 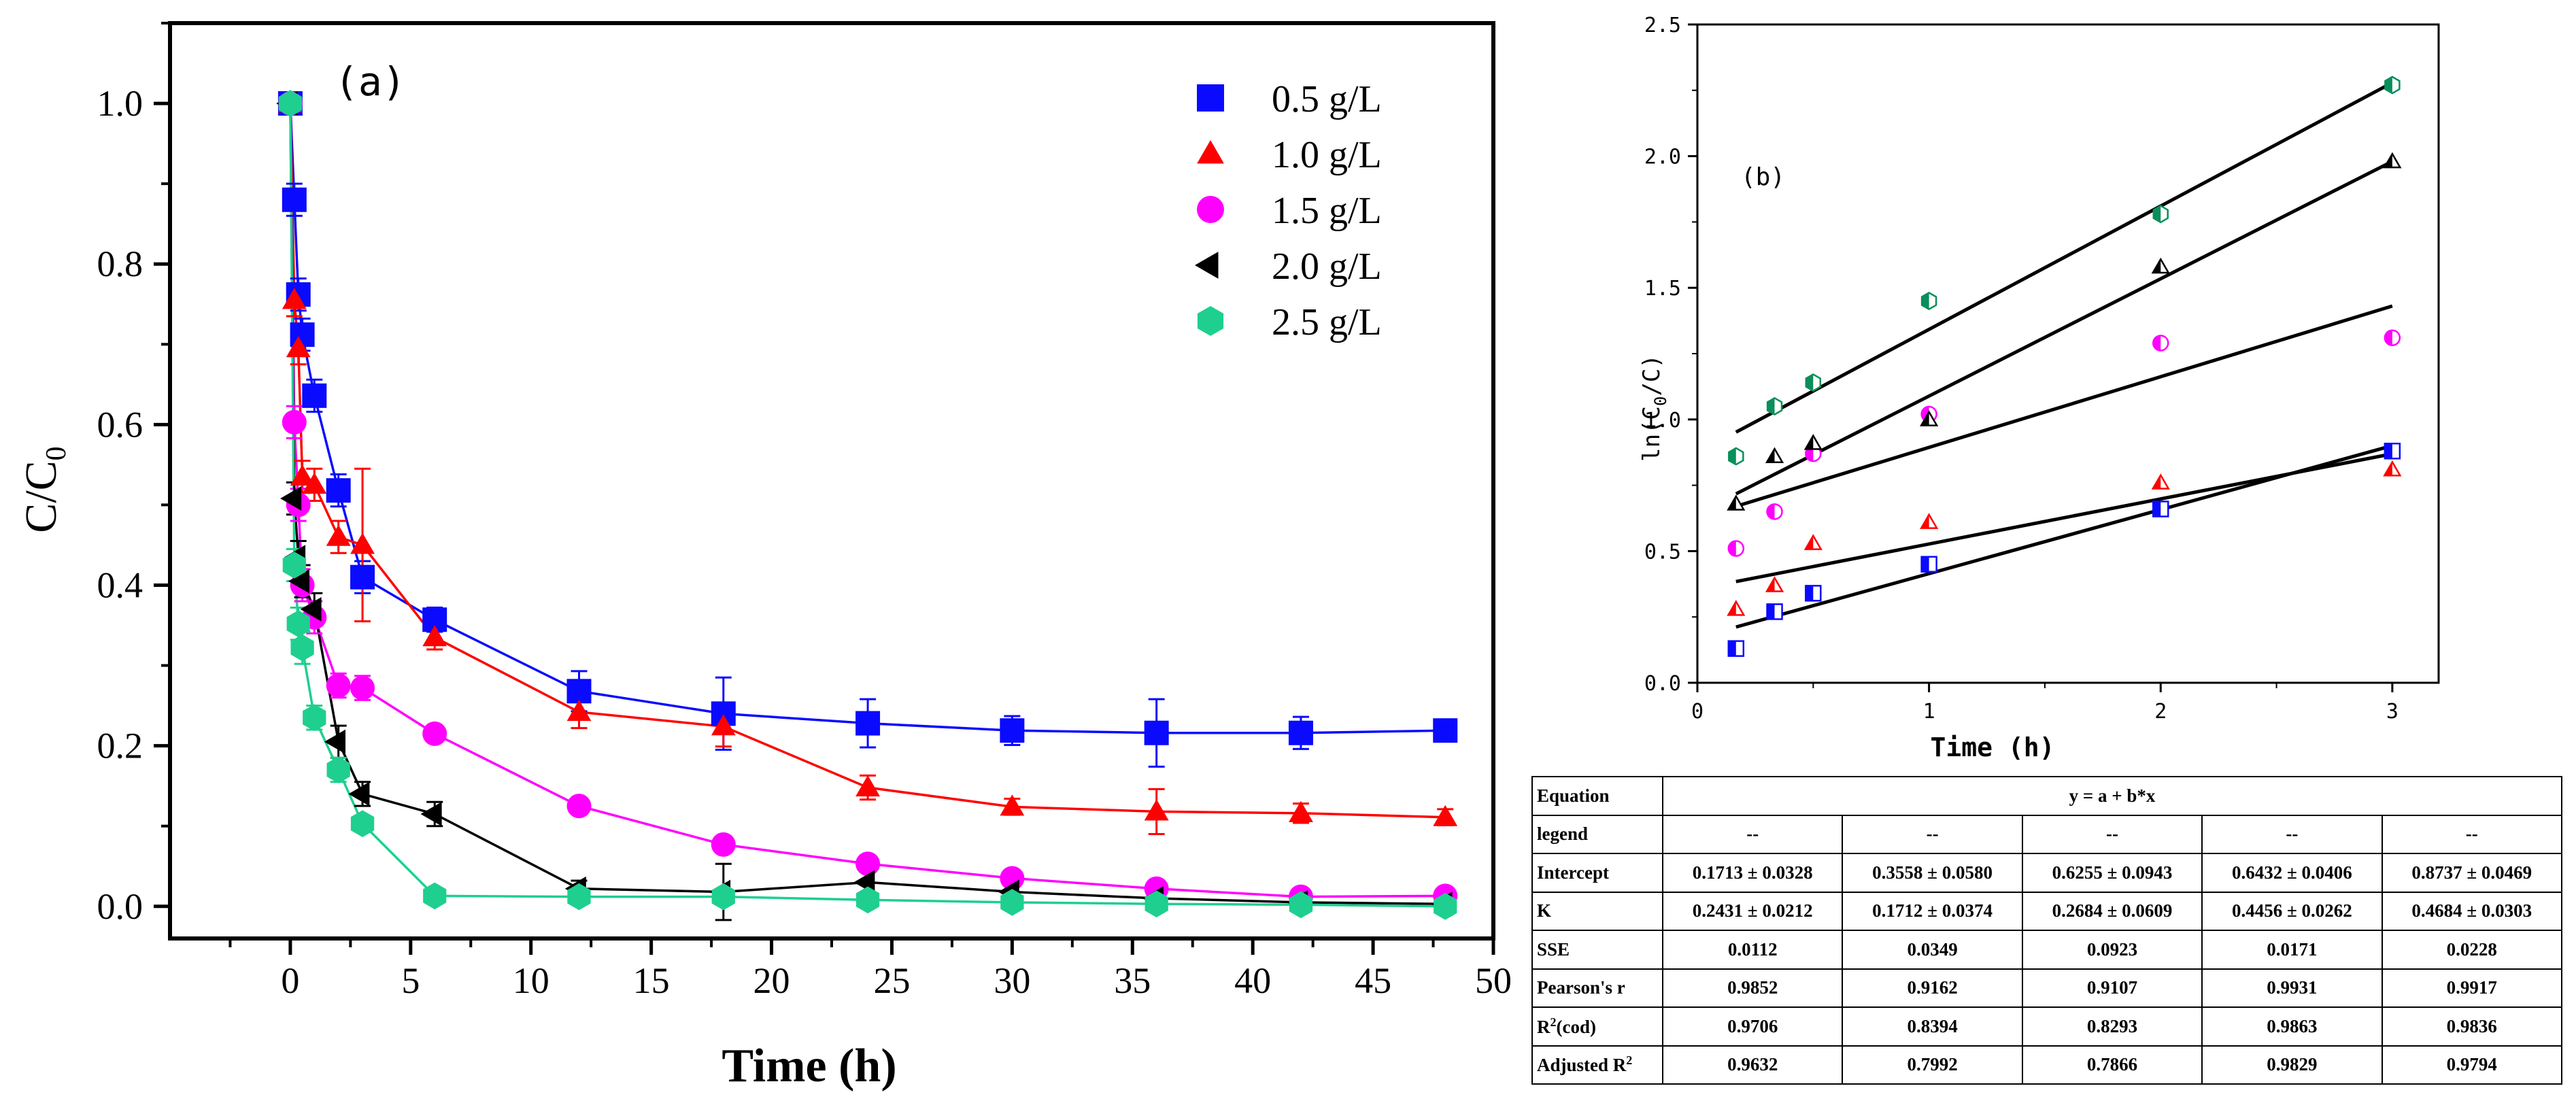 What do you see at coordinates (1662, 552) in the screenshot?
I see `panel-b-y-tick-label: 0.5` at bounding box center [1662, 552].